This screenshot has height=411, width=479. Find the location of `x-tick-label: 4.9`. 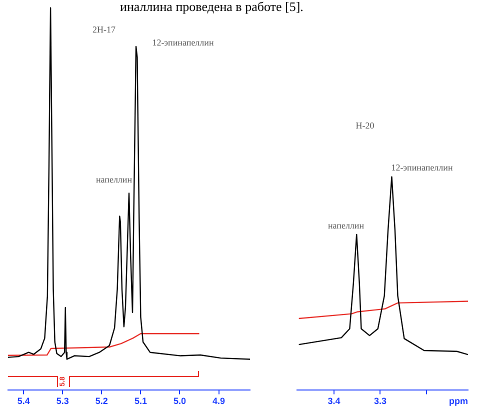

x-tick-label: 4.9 is located at coordinates (219, 401).